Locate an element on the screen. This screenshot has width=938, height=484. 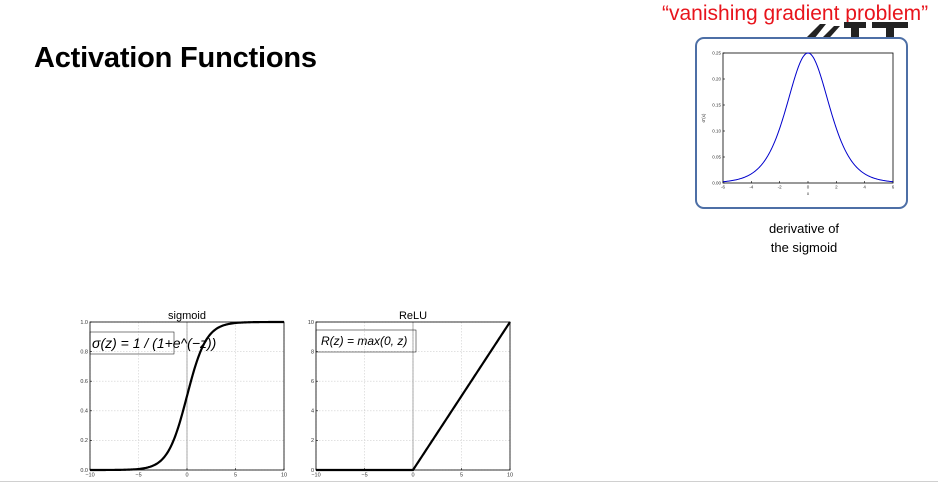
x-tick-label: 2 is located at coordinates (836, 187).